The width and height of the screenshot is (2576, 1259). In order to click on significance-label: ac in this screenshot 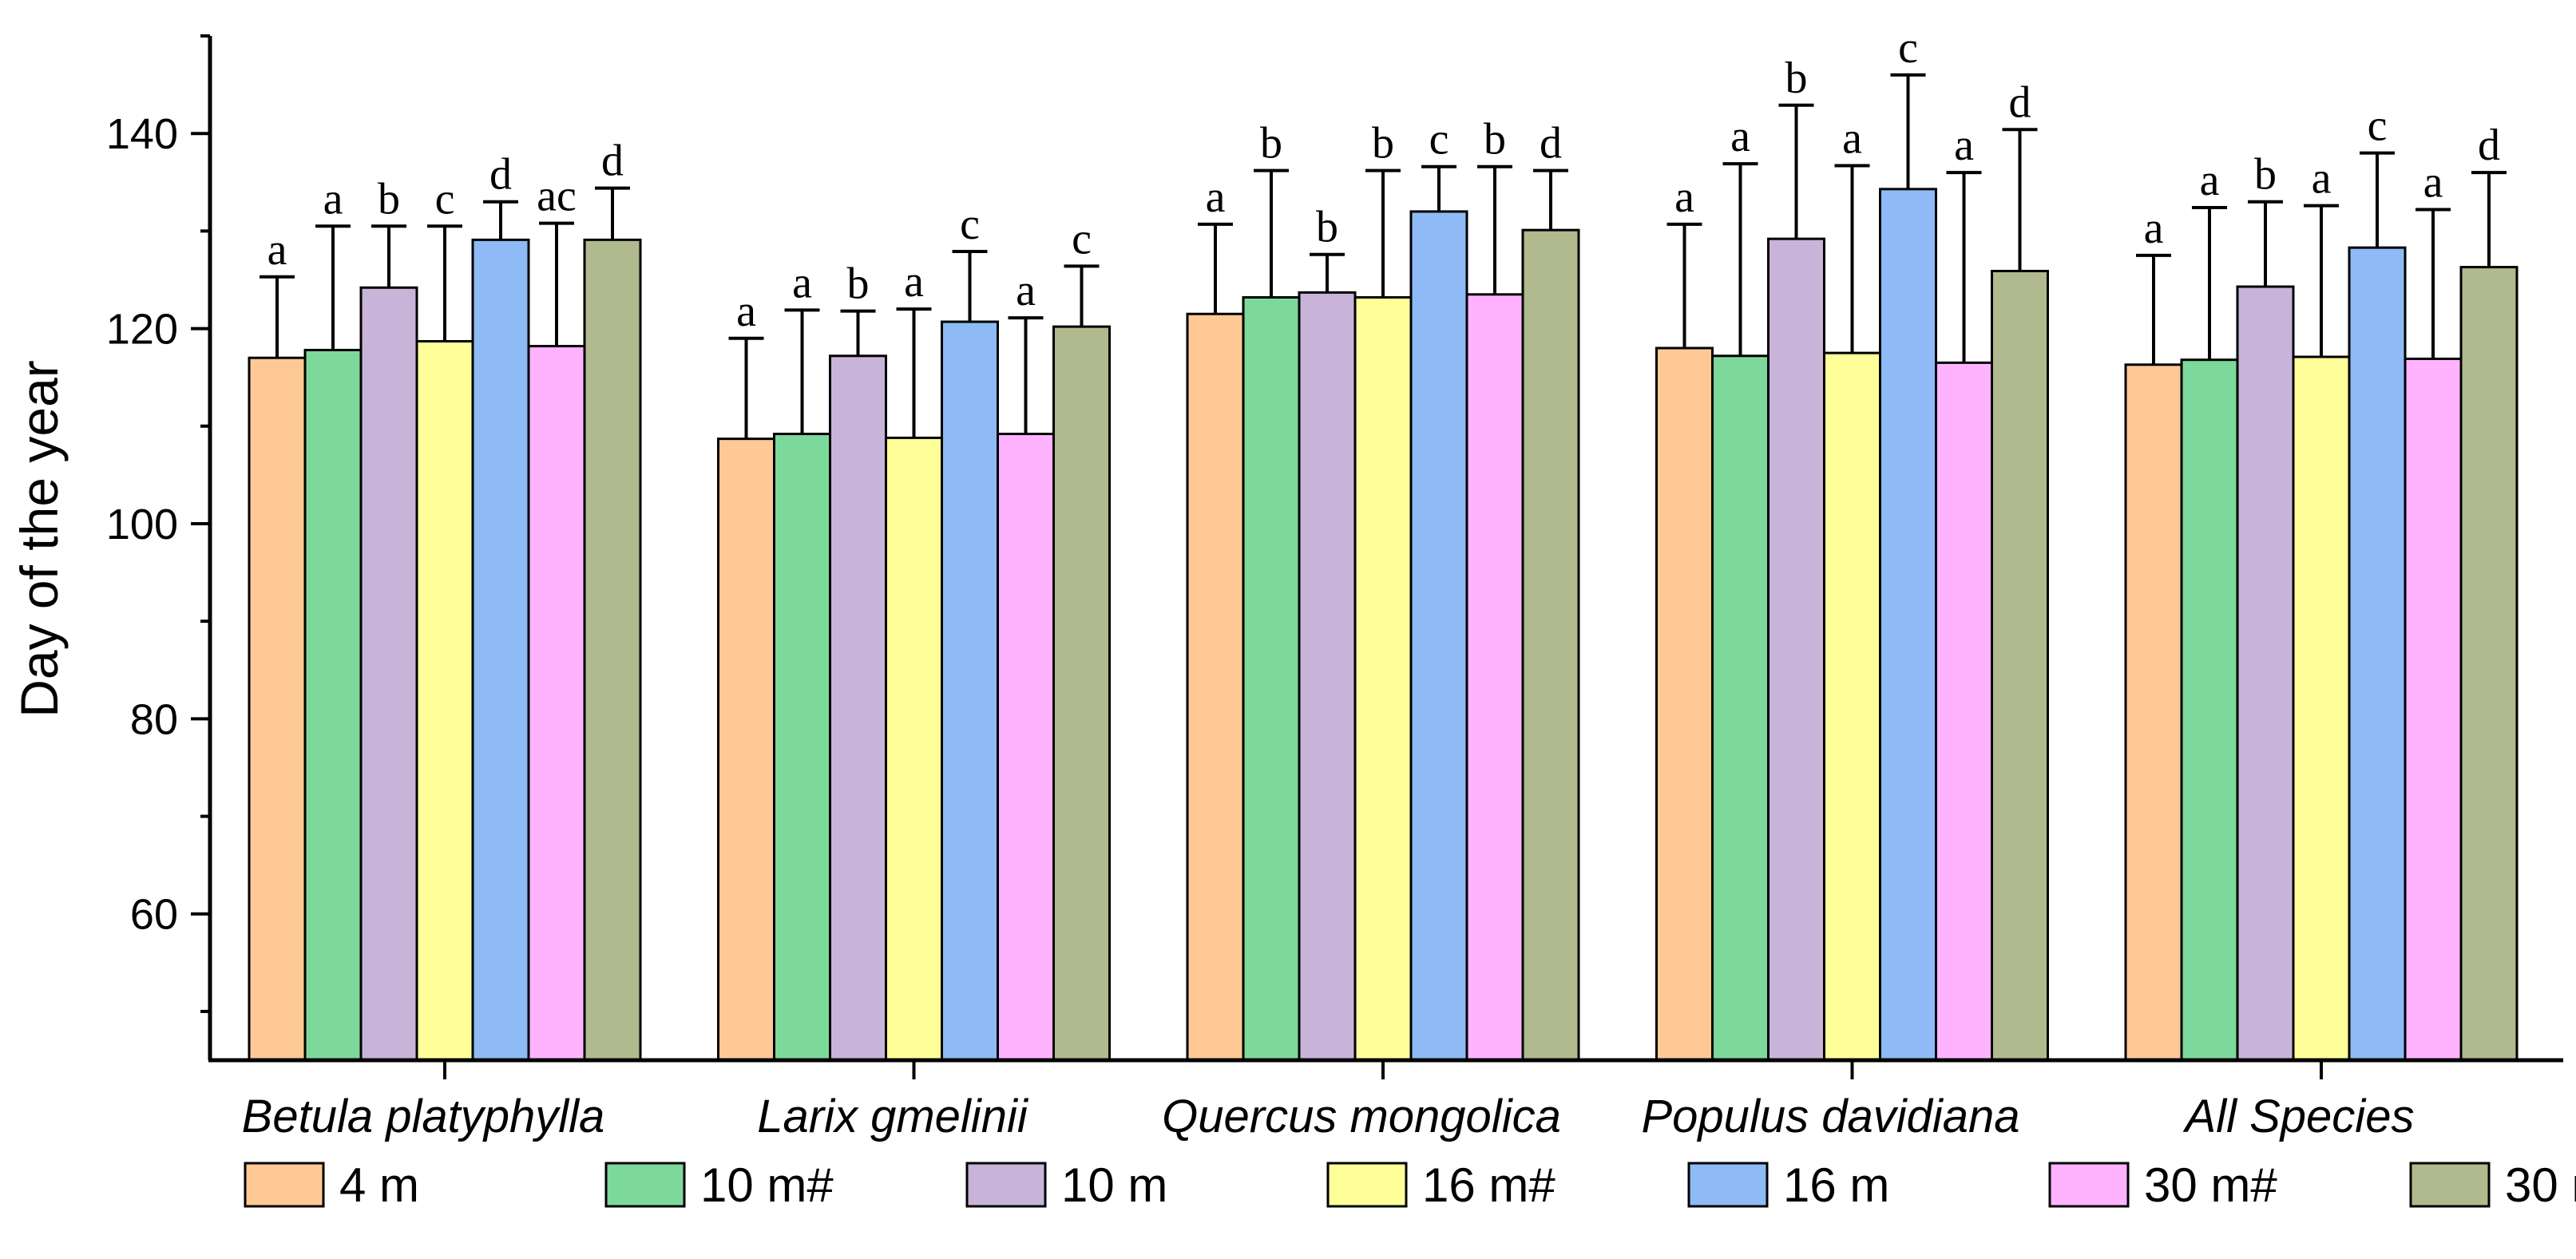, I will do `click(557, 196)`.